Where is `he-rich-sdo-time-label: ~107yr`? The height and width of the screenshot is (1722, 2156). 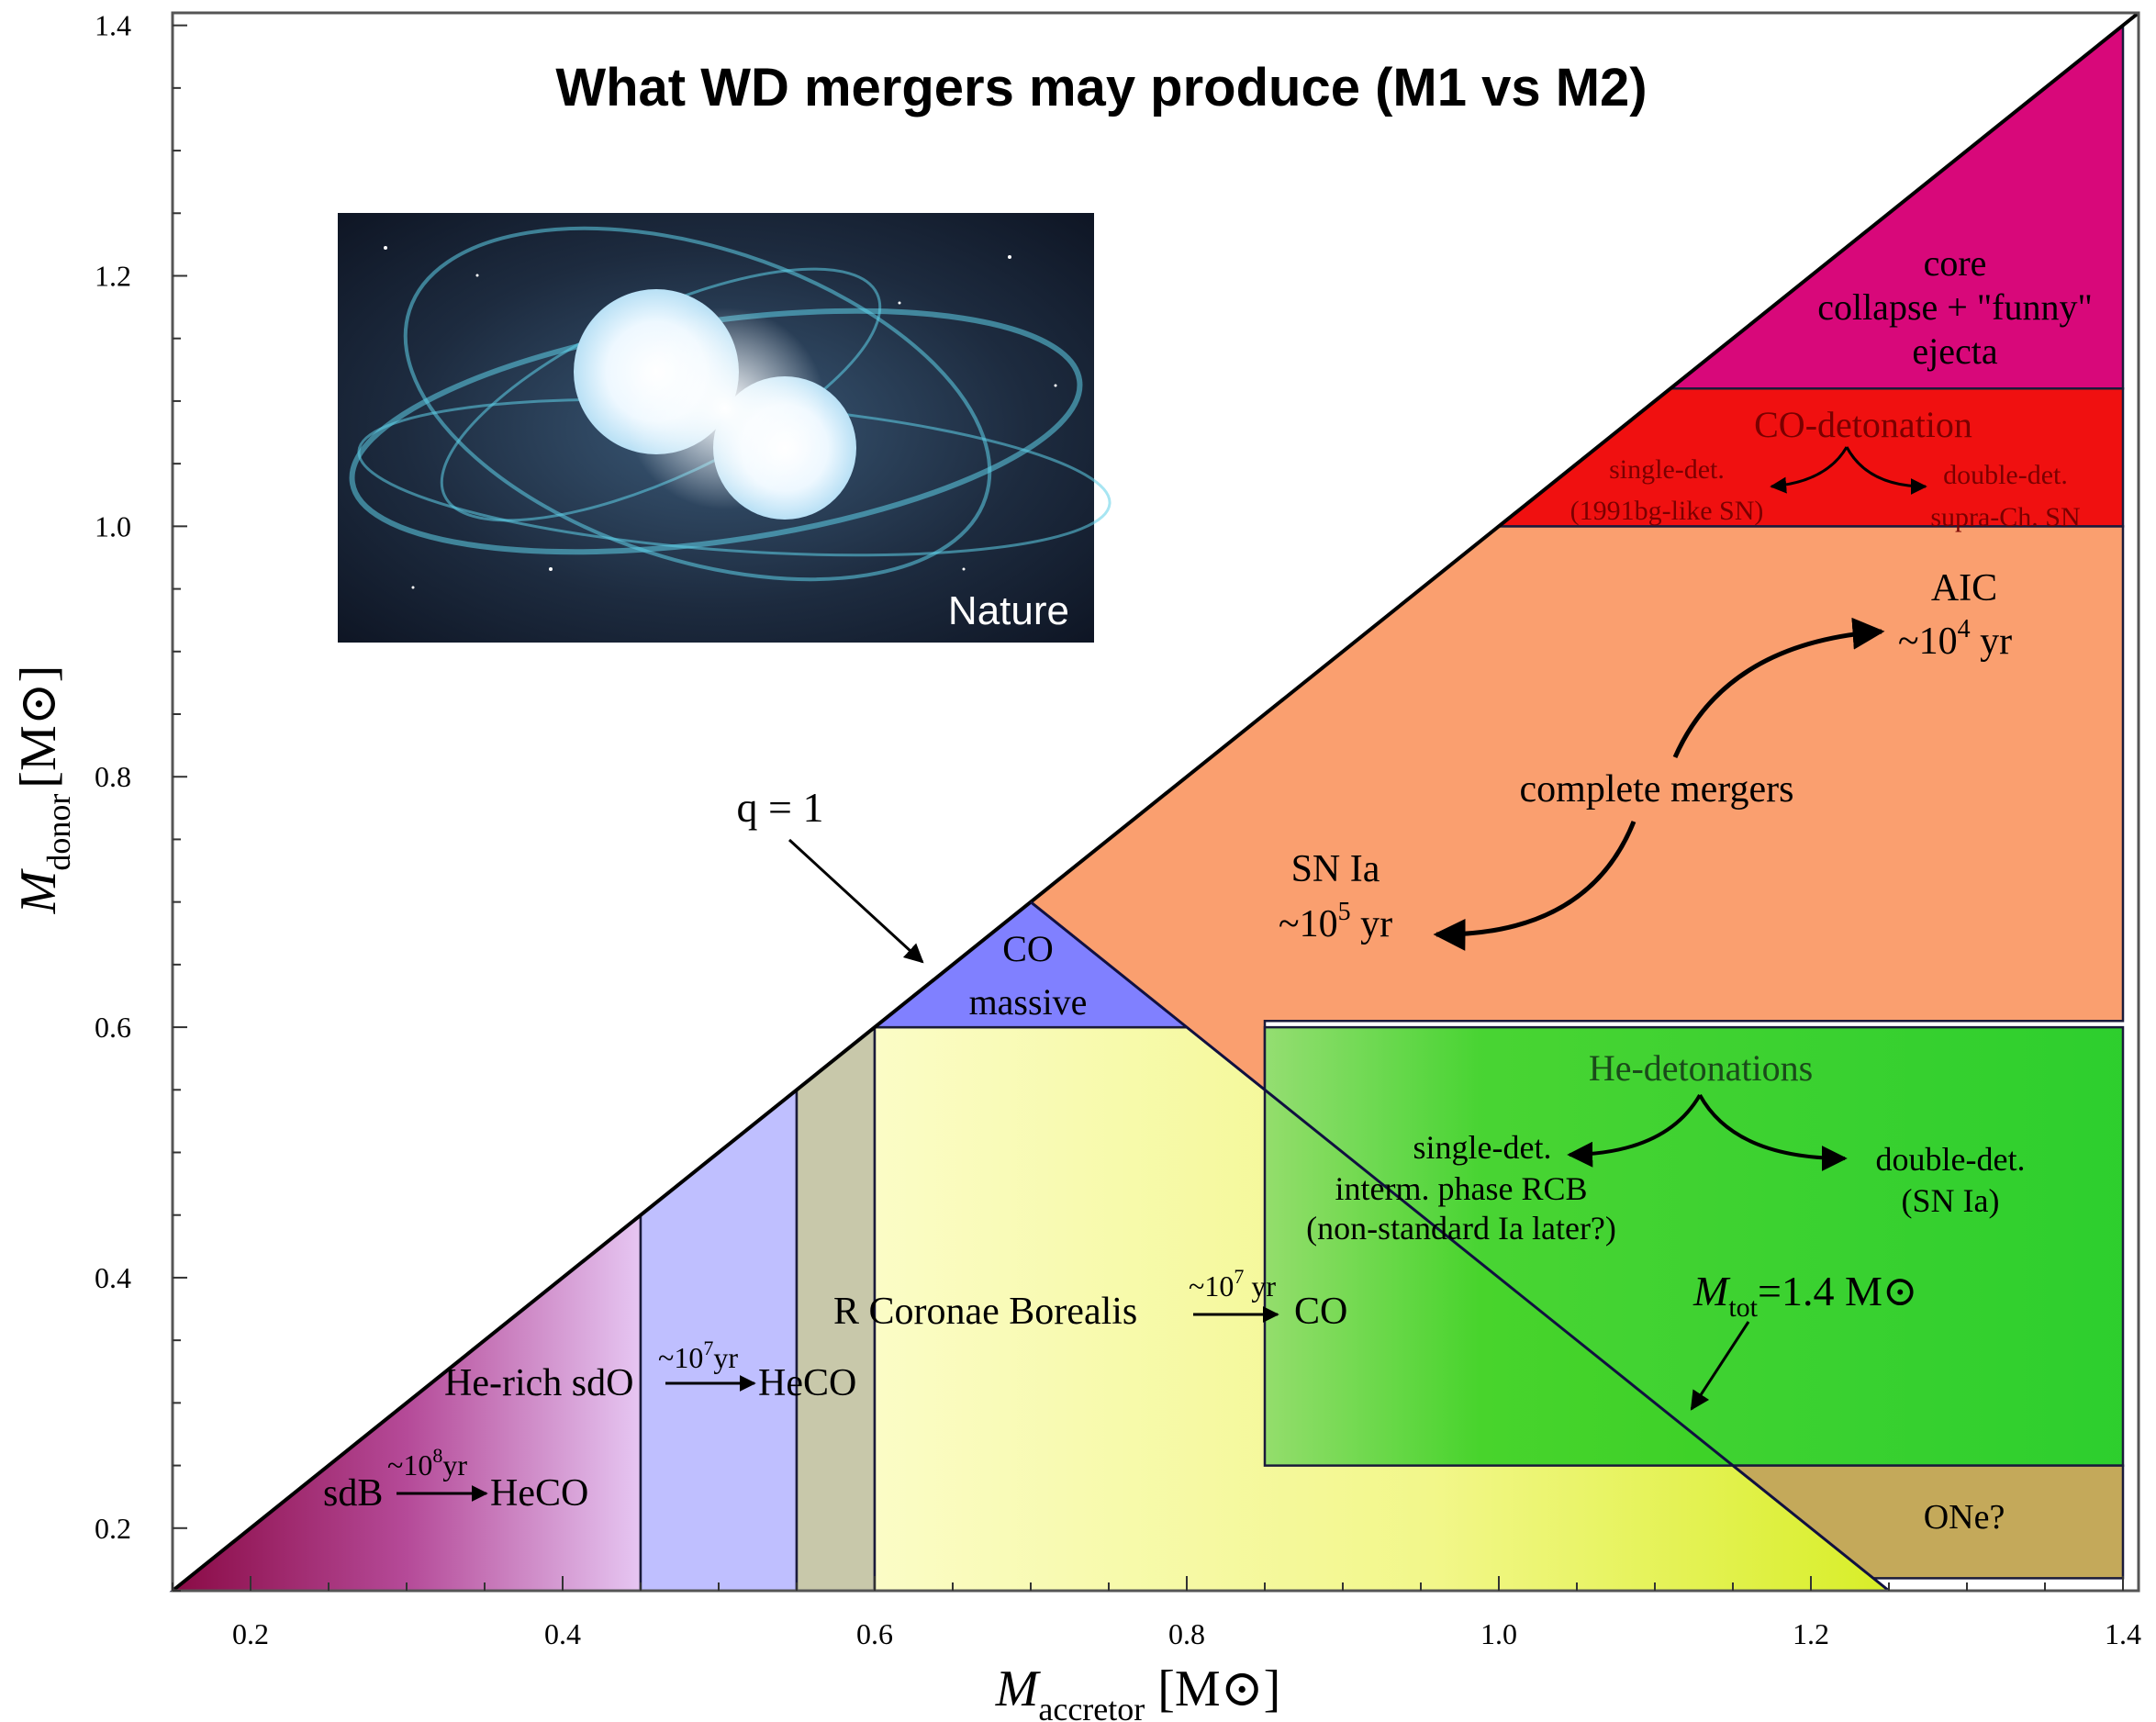
he-rich-sdo-time-label: ~107yr is located at coordinates (698, 1355).